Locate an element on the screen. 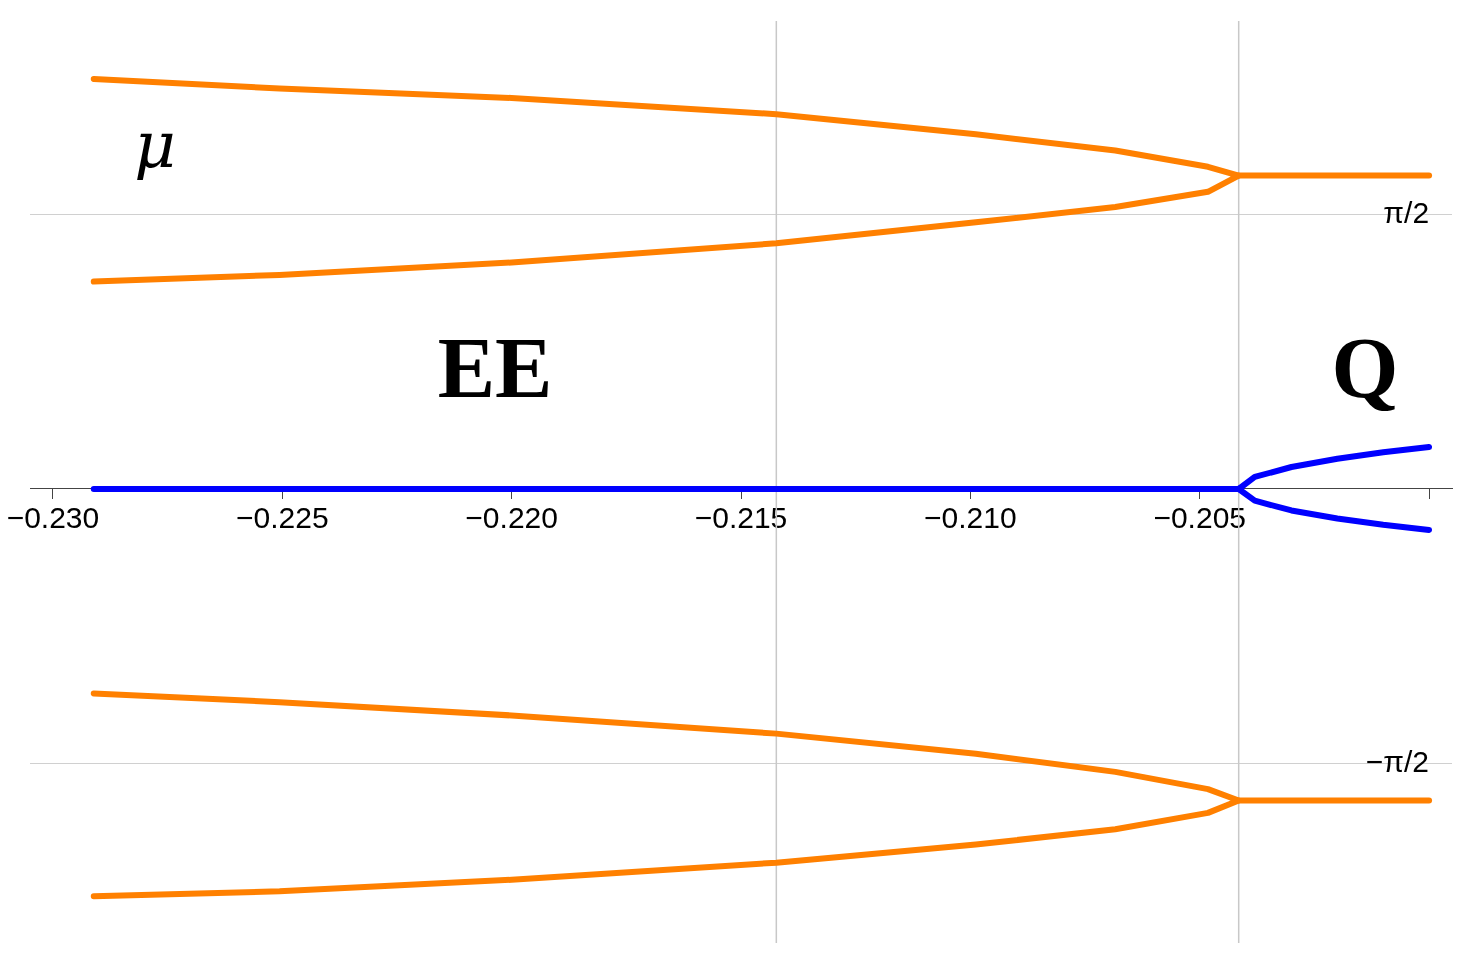 This screenshot has width=1462, height=964. y-tick-label: π/2 is located at coordinates (1406, 212).